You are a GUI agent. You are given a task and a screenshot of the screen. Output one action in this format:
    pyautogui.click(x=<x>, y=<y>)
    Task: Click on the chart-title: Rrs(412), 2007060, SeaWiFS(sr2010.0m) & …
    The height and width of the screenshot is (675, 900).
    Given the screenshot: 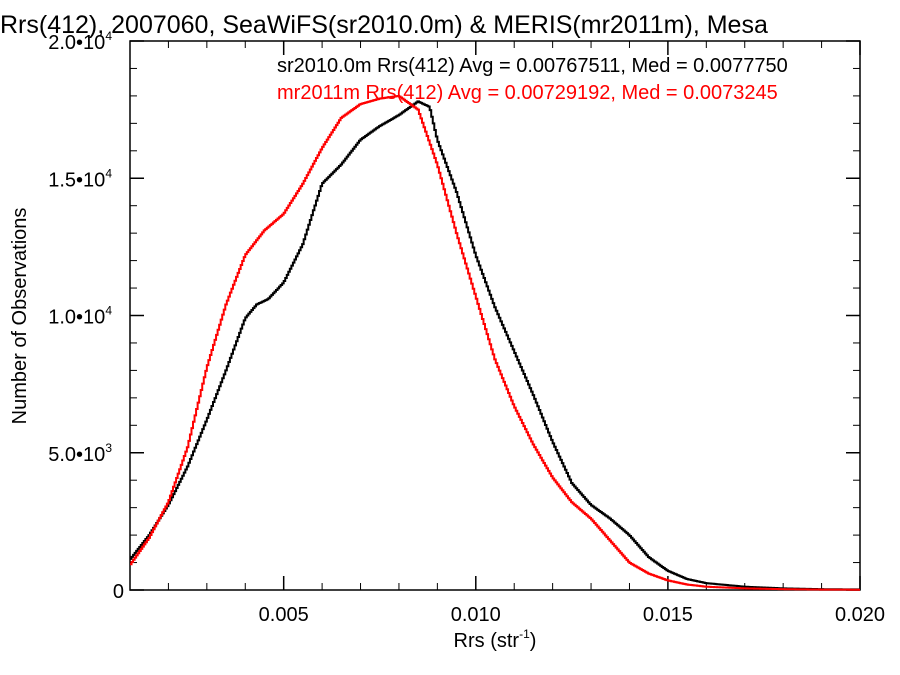 What is the action you would take?
    pyautogui.click(x=384, y=25)
    